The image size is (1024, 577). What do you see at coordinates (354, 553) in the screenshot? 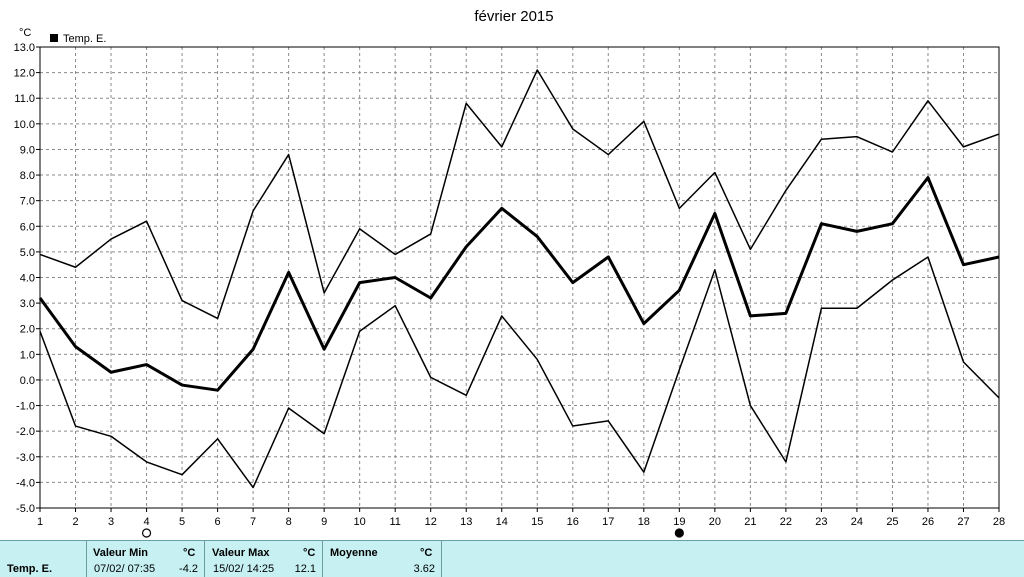
I see `mean-header: Moyenne` at bounding box center [354, 553].